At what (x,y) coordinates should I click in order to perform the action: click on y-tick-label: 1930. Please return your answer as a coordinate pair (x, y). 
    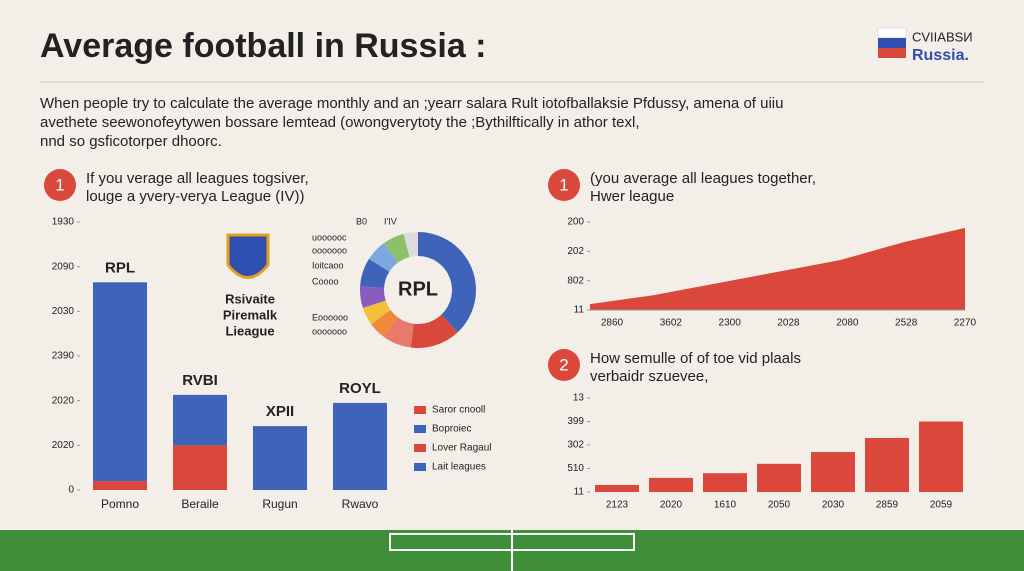
    Looking at the image, I should click on (63, 222).